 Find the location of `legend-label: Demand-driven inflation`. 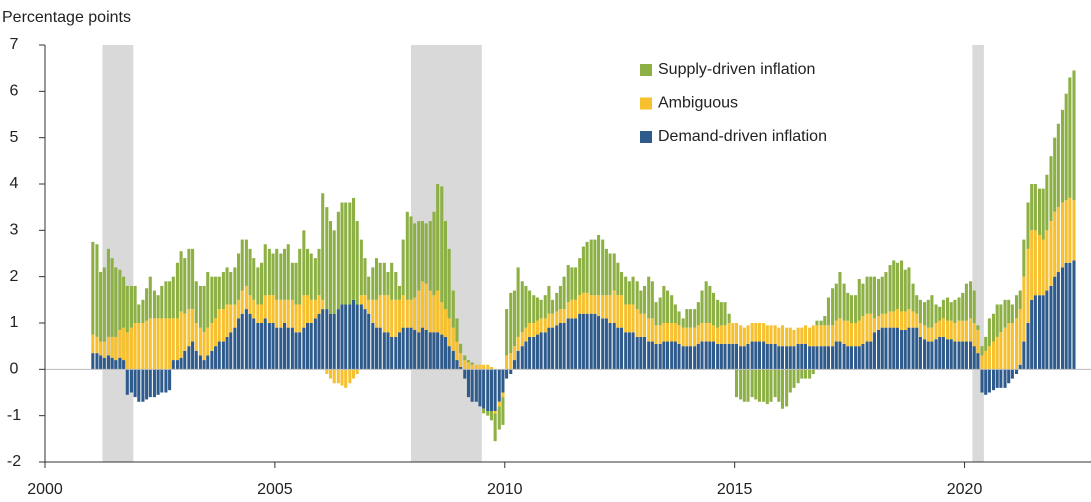

legend-label: Demand-driven inflation is located at coordinates (742, 136).